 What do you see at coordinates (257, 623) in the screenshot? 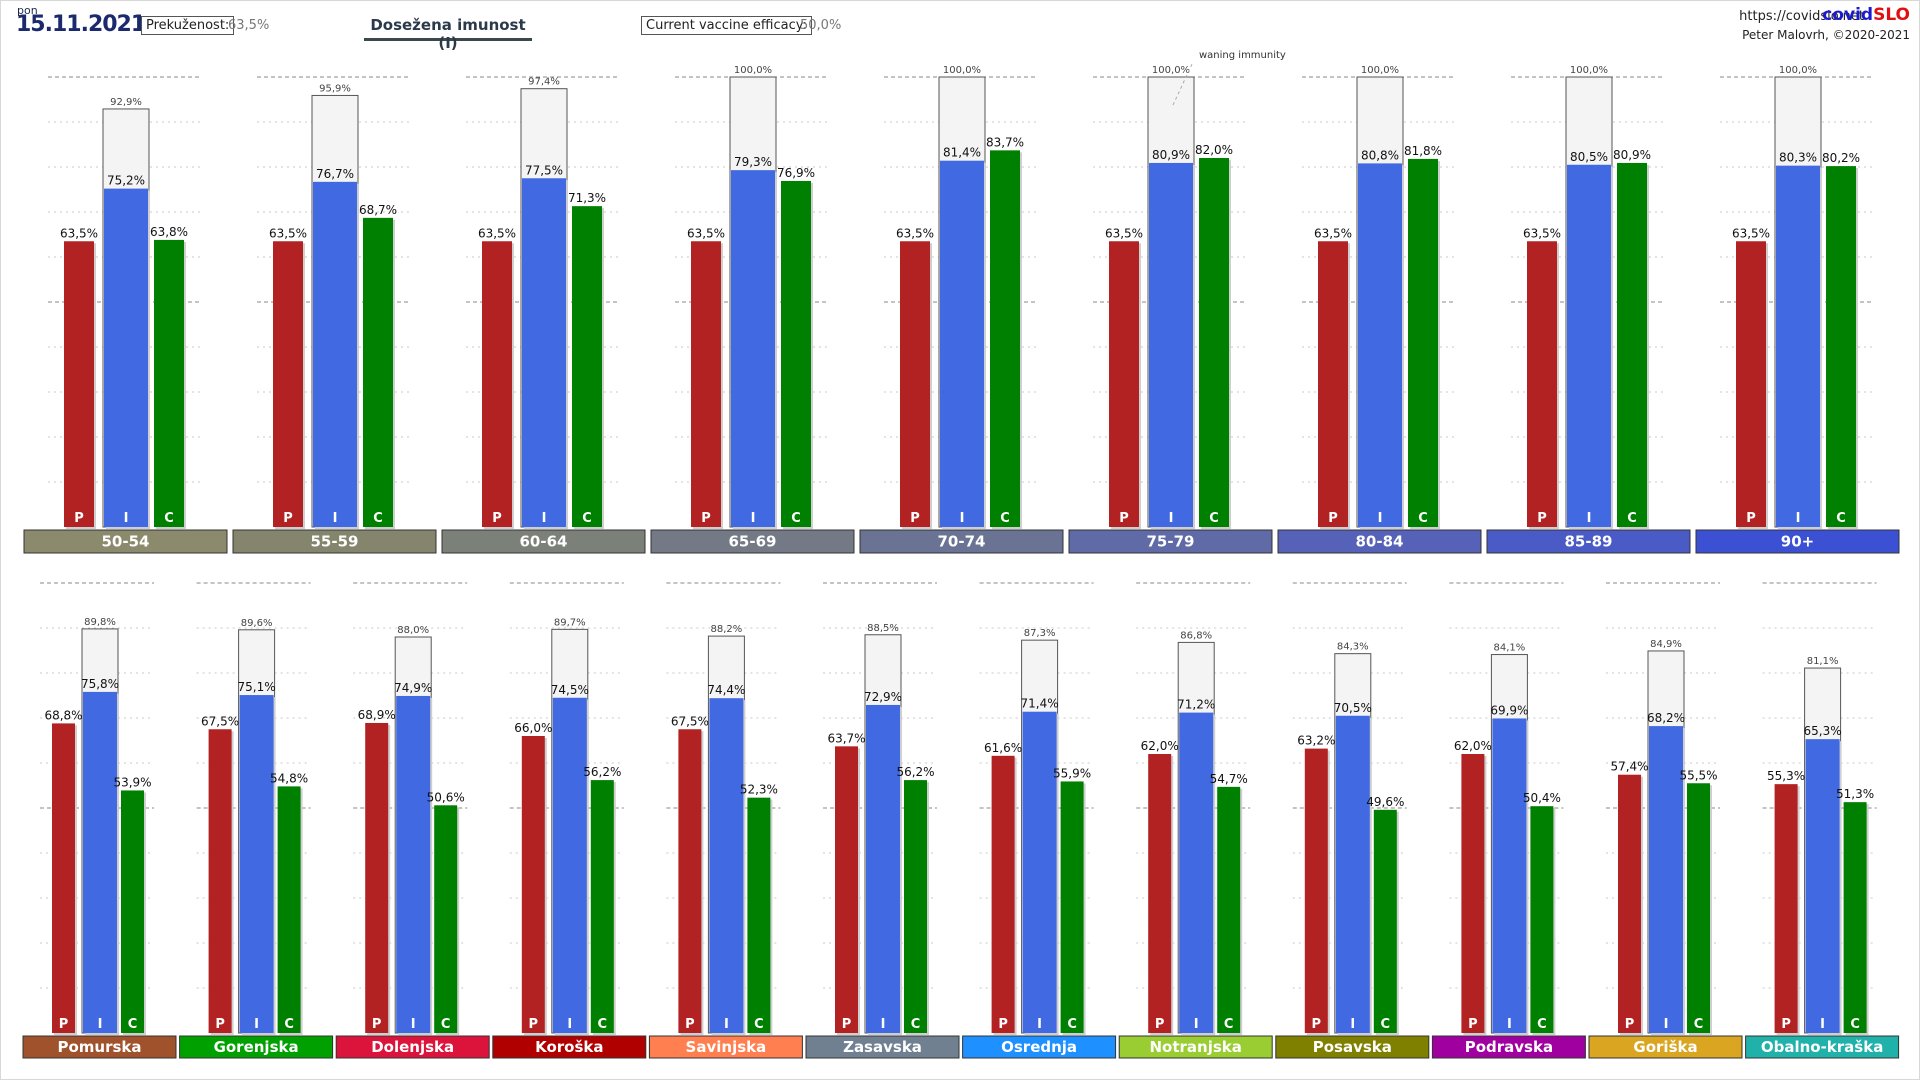
I see `max-label: 89,6%` at bounding box center [257, 623].